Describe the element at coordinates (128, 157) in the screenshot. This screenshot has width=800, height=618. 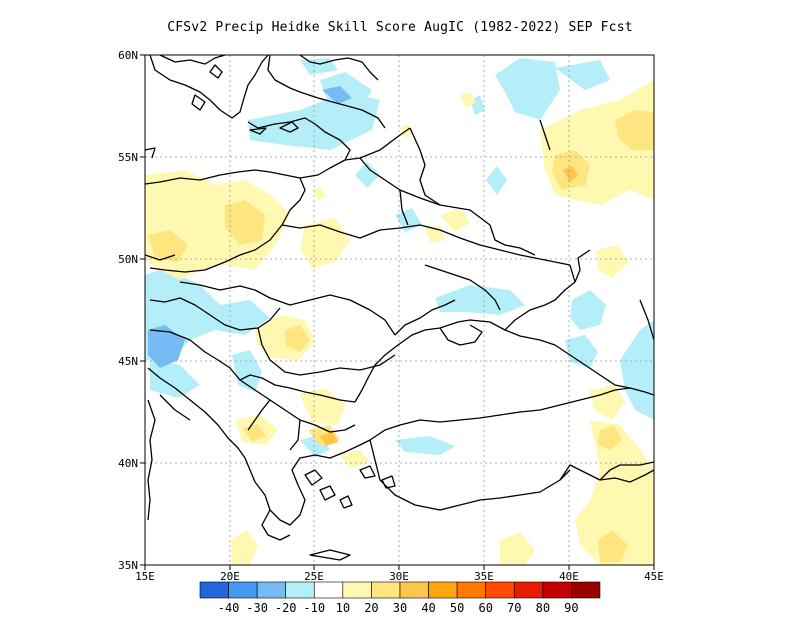
I see `y-tick-label: 55N` at that location.